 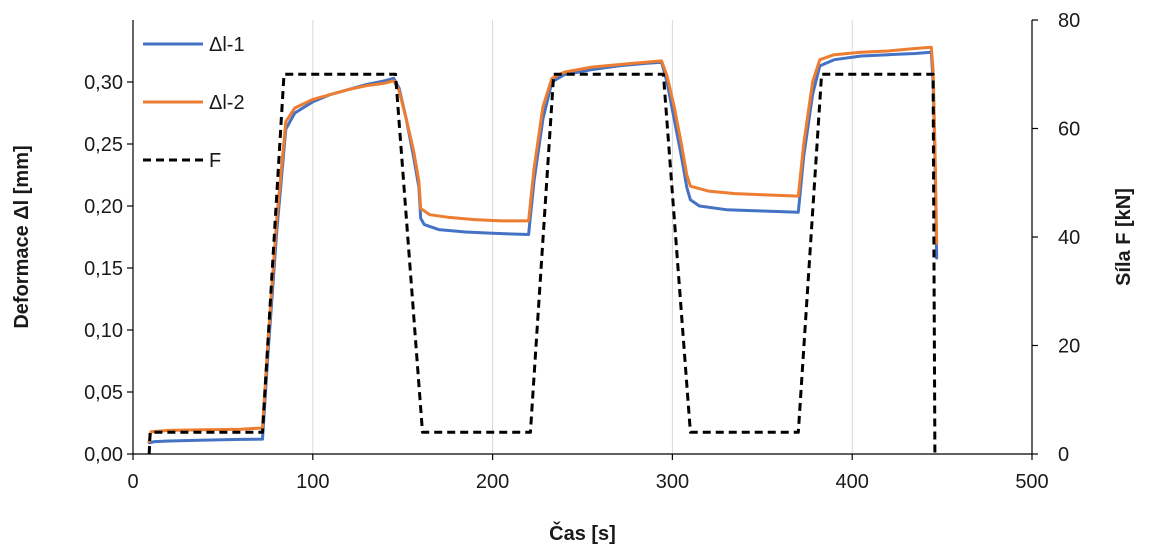 What do you see at coordinates (1069, 347) in the screenshot?
I see `y-right-tick-label: 20` at bounding box center [1069, 347].